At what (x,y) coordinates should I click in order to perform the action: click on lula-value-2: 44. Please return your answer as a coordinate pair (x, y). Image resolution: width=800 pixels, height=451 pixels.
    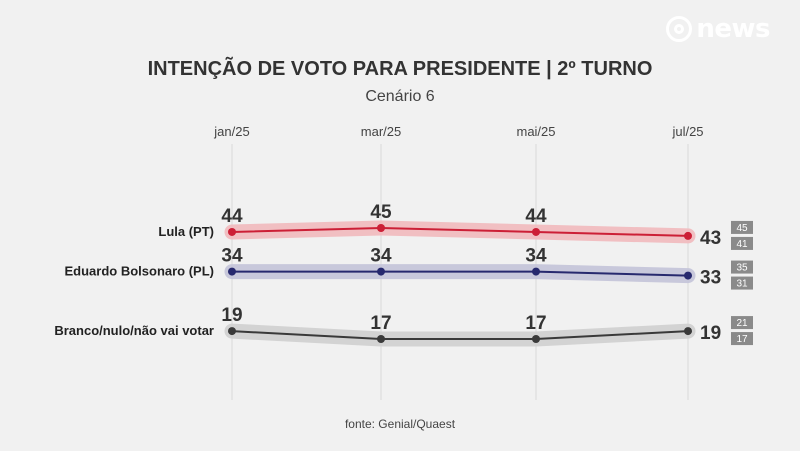
    Looking at the image, I should click on (536, 216).